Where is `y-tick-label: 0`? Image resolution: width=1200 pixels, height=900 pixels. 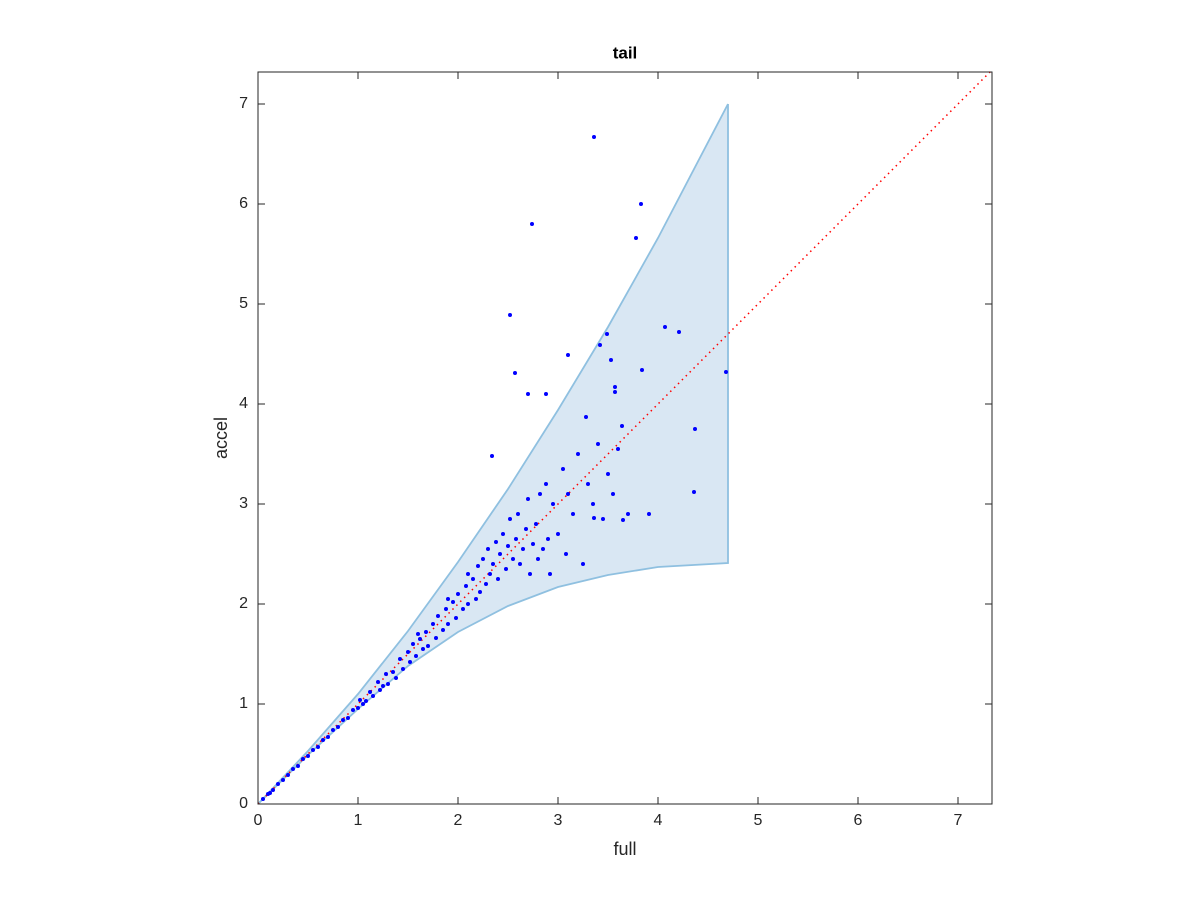 y-tick-label: 0 is located at coordinates (243, 803).